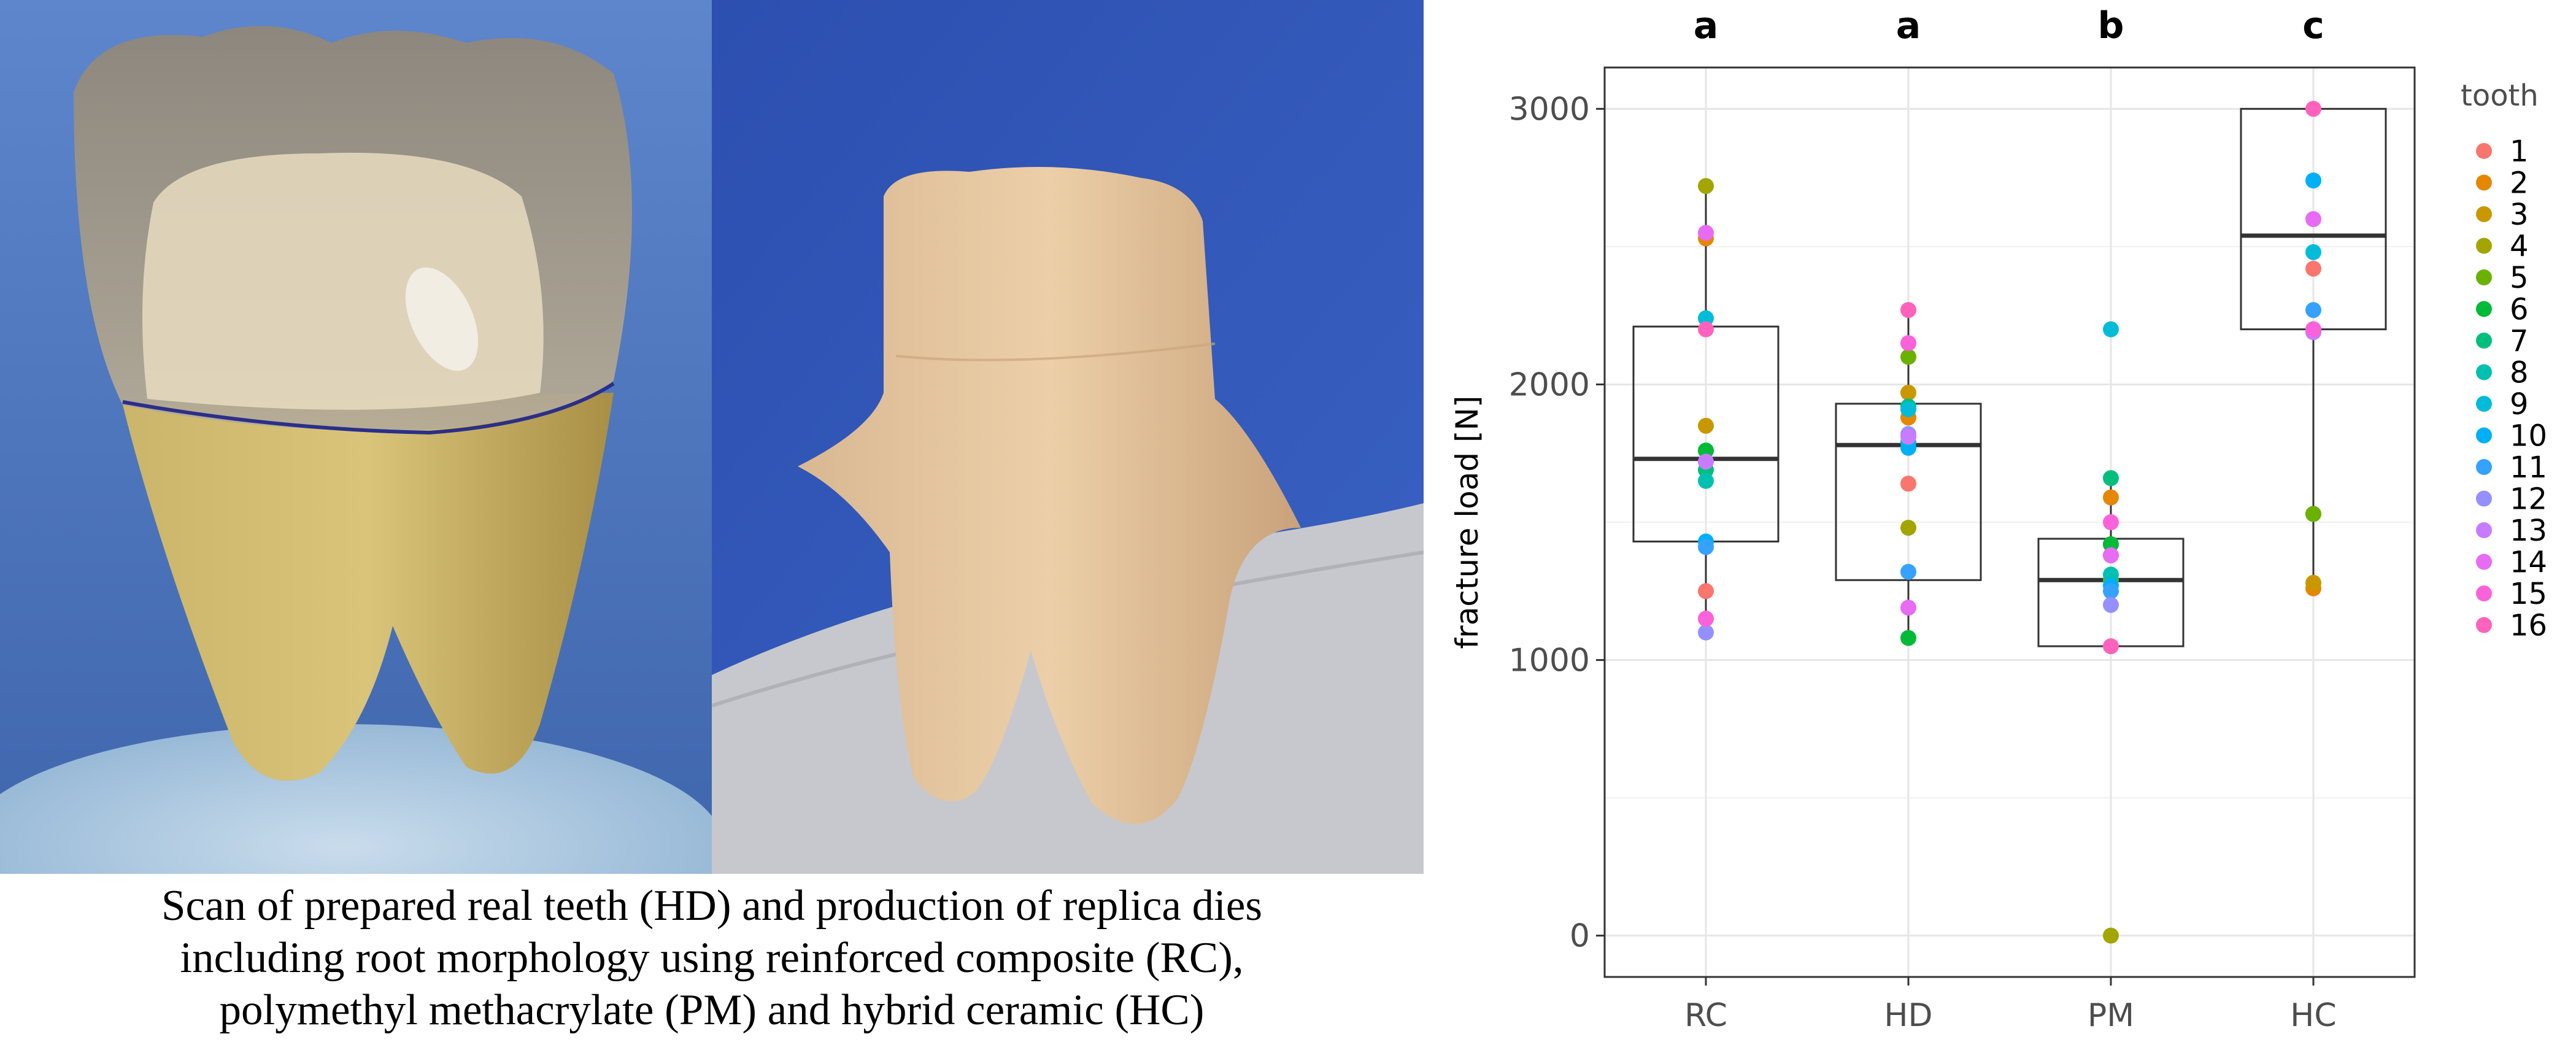 This screenshot has width=2576, height=1042. Describe the element at coordinates (2528, 436) in the screenshot. I see `legend-label: 10` at that location.